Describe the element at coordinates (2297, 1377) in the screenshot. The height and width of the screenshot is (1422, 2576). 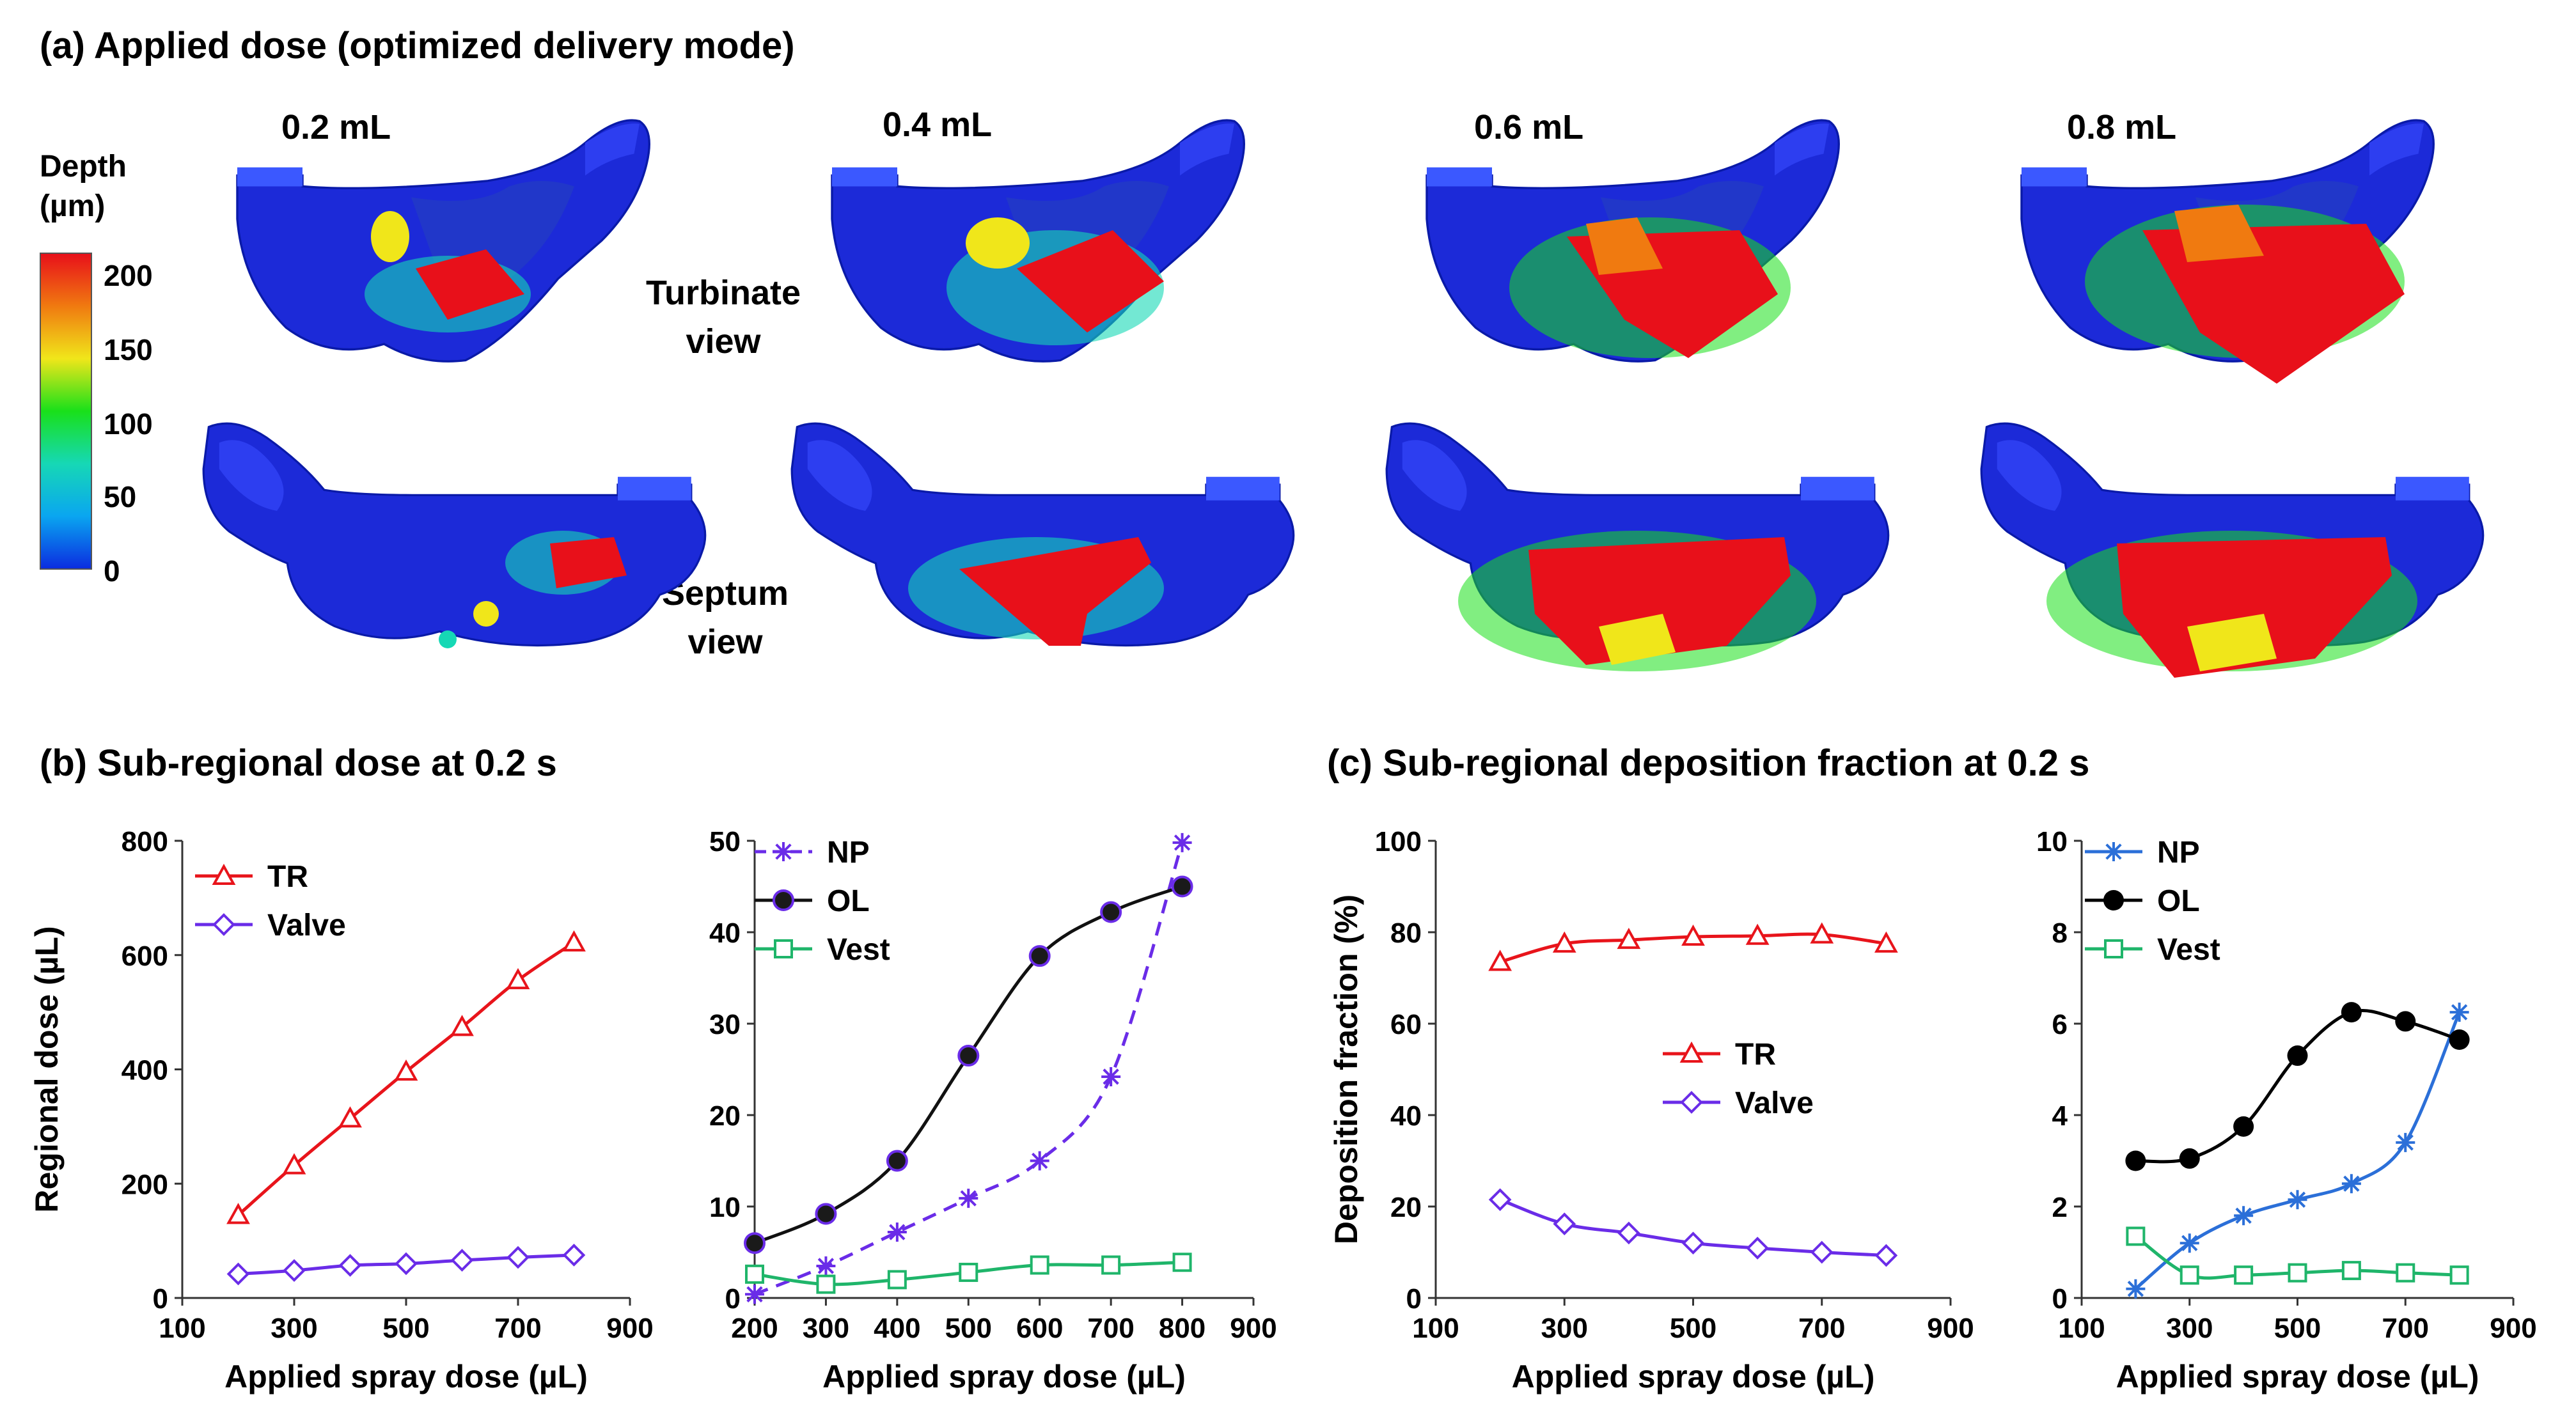
I see `chart-c2-xlabel: Applied spray dose (µL)` at that location.